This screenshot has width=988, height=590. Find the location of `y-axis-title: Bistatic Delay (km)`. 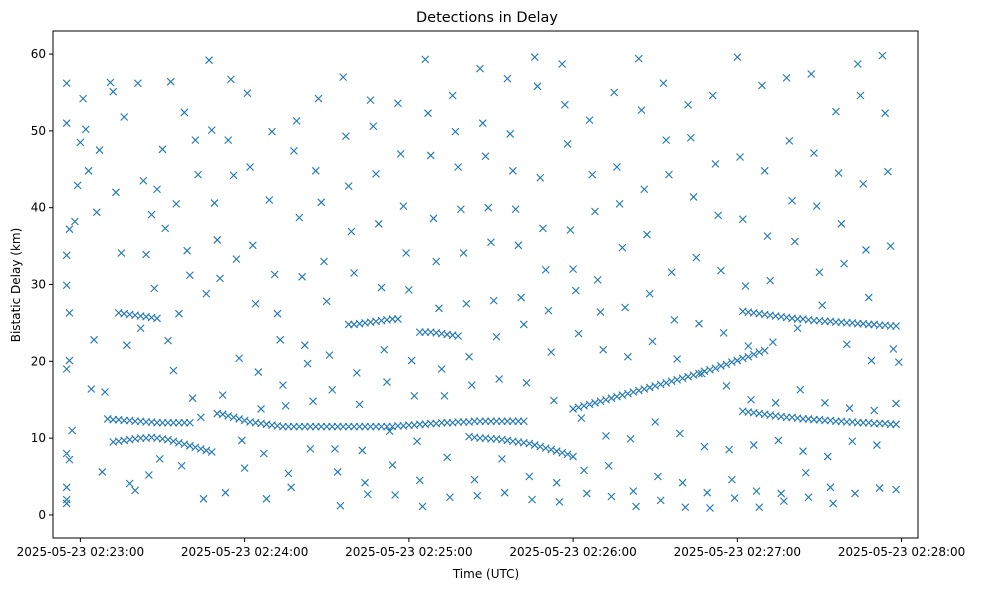

y-axis-title: Bistatic Delay (km) is located at coordinates (16, 285).